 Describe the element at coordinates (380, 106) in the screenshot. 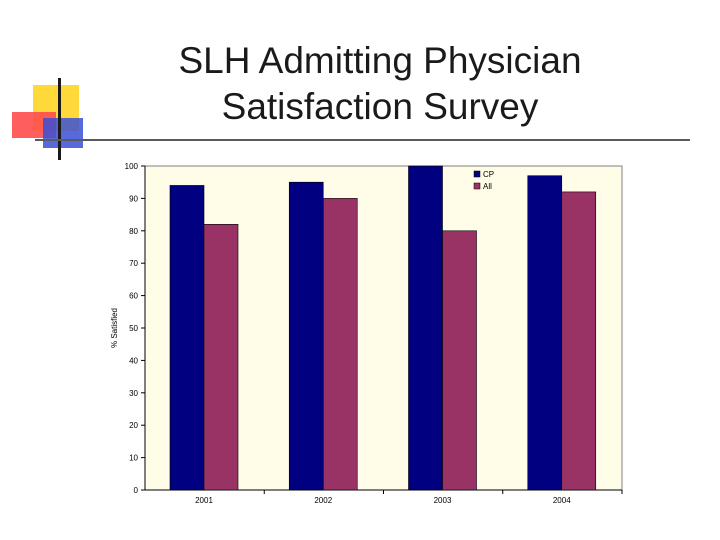

I see `title-line-2: Satisfaction Survey` at that location.